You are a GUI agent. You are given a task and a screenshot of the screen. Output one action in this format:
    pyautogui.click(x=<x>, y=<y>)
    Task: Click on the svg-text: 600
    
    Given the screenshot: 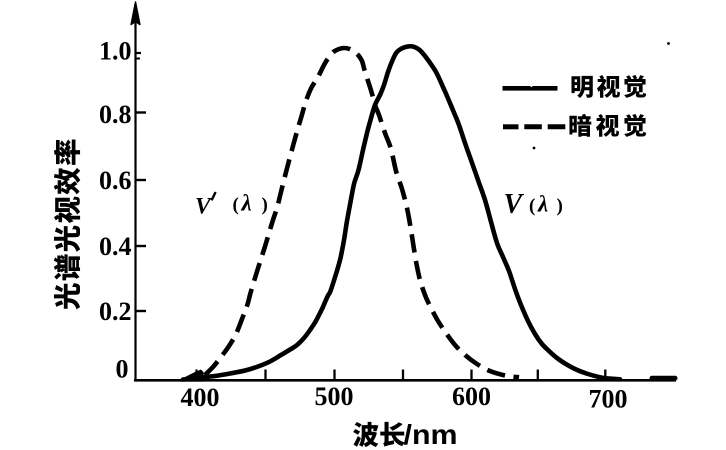 What is the action you would take?
    pyautogui.click(x=471, y=396)
    